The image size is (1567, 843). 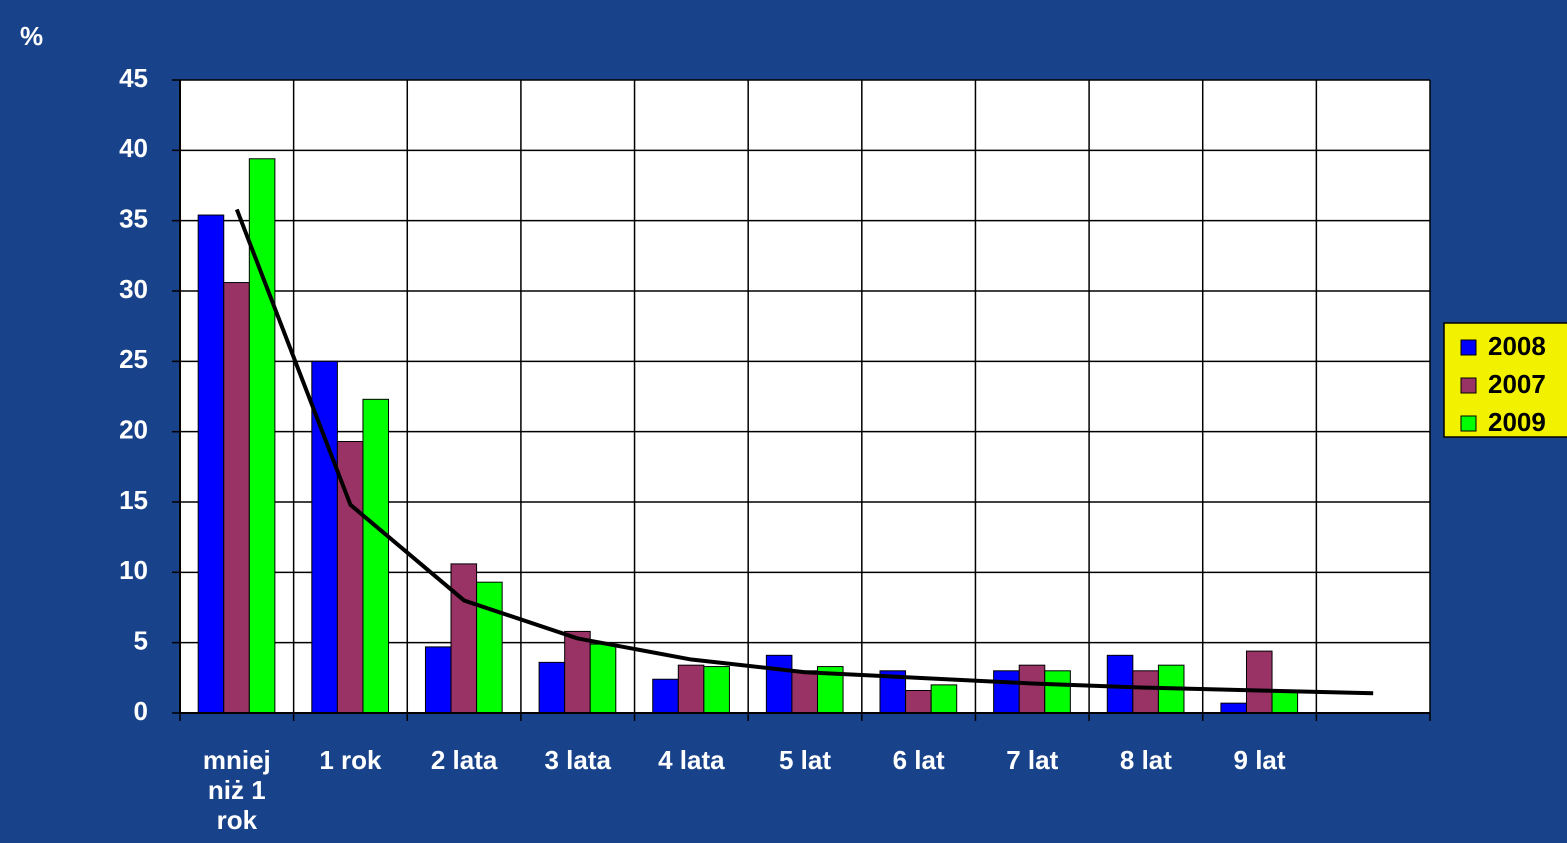 I want to click on x-tick-label: 6 lat, so click(x=918, y=760).